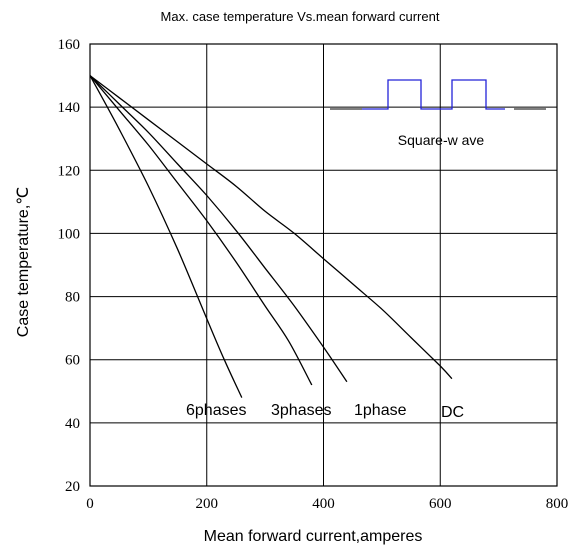  I want to click on y-tick-label: 20, so click(72, 487).